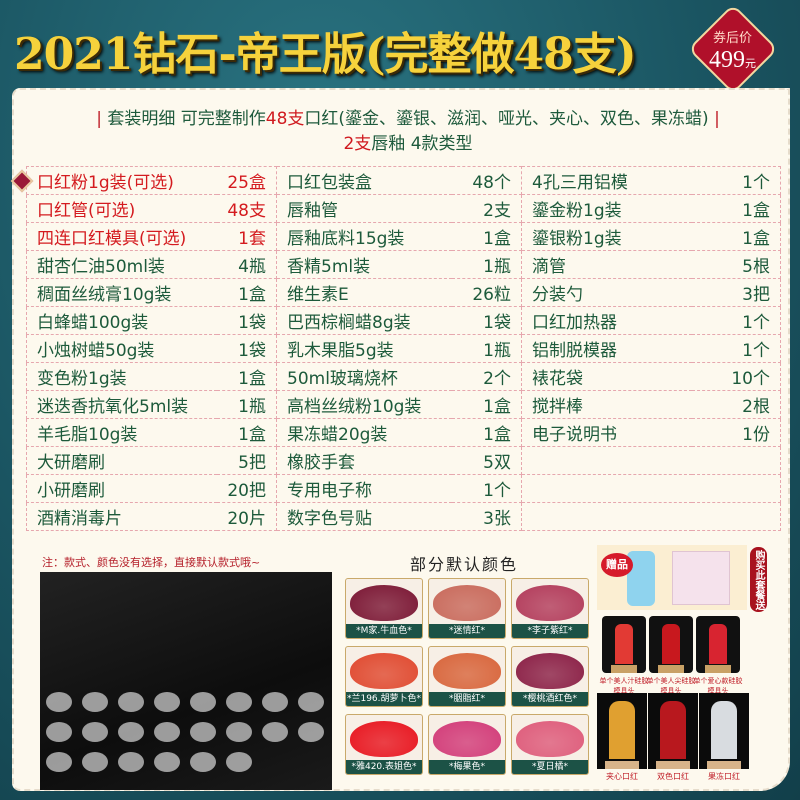 The width and height of the screenshot is (800, 800). Describe the element at coordinates (422, 144) in the screenshot. I see `subtitle-line2: 唇釉 4款类型` at that location.